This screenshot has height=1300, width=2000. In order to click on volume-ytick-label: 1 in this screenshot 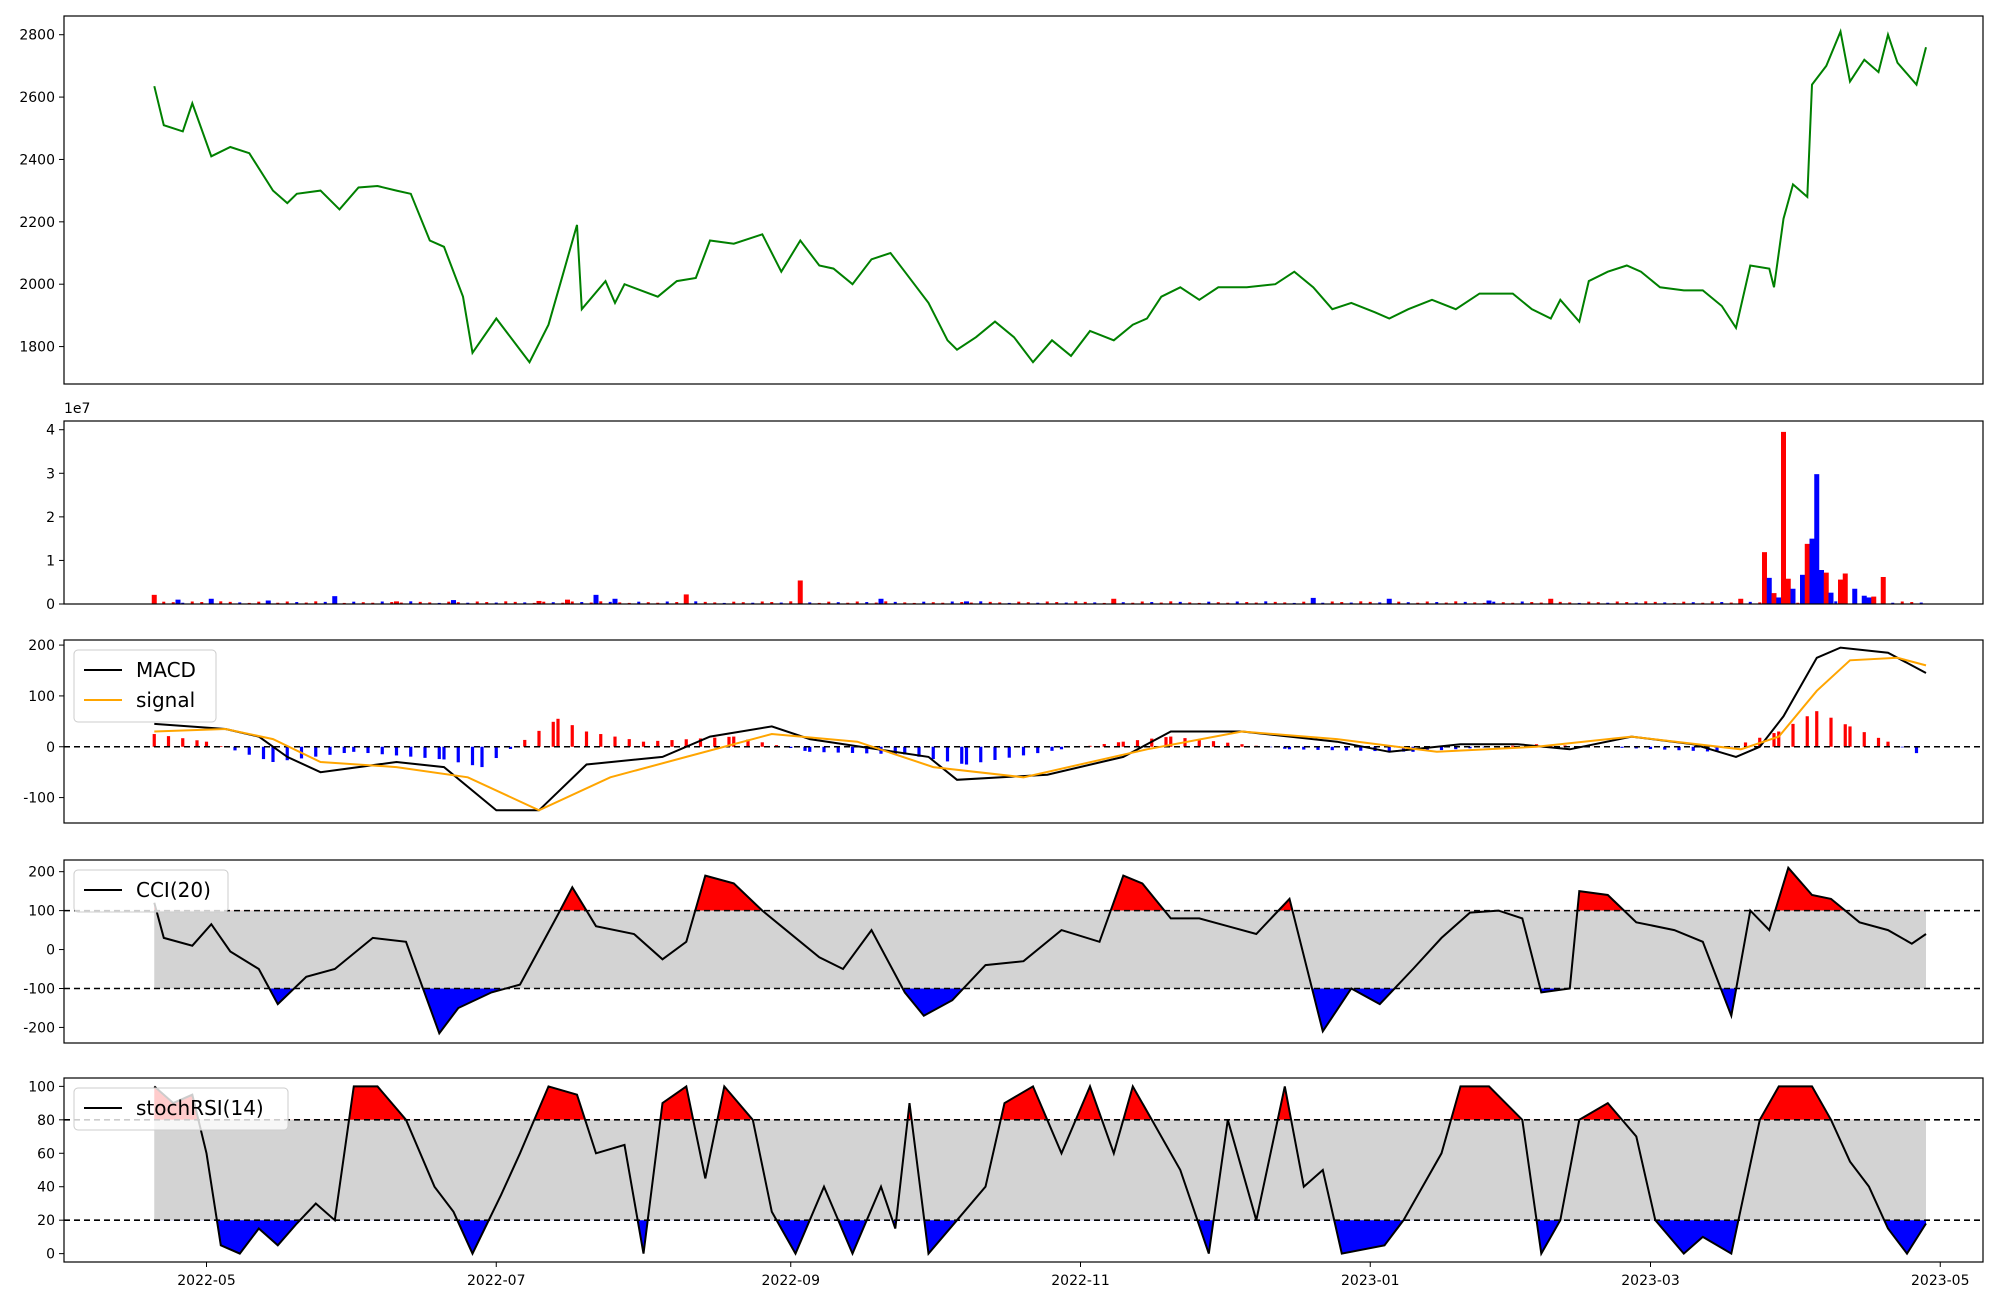, I will do `click(50, 561)`.